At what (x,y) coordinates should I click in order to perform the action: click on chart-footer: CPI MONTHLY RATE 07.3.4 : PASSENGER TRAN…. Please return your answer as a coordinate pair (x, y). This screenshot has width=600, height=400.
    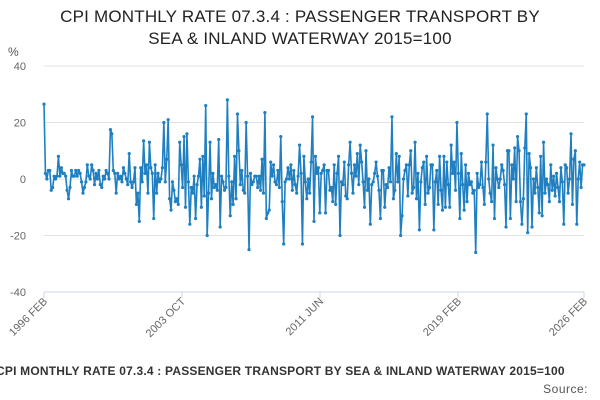
    Looking at the image, I should click on (300, 382).